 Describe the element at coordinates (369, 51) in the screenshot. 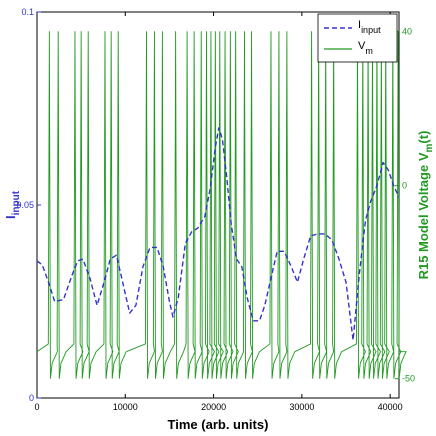

I see `legend-label-vm-sub: m` at that location.